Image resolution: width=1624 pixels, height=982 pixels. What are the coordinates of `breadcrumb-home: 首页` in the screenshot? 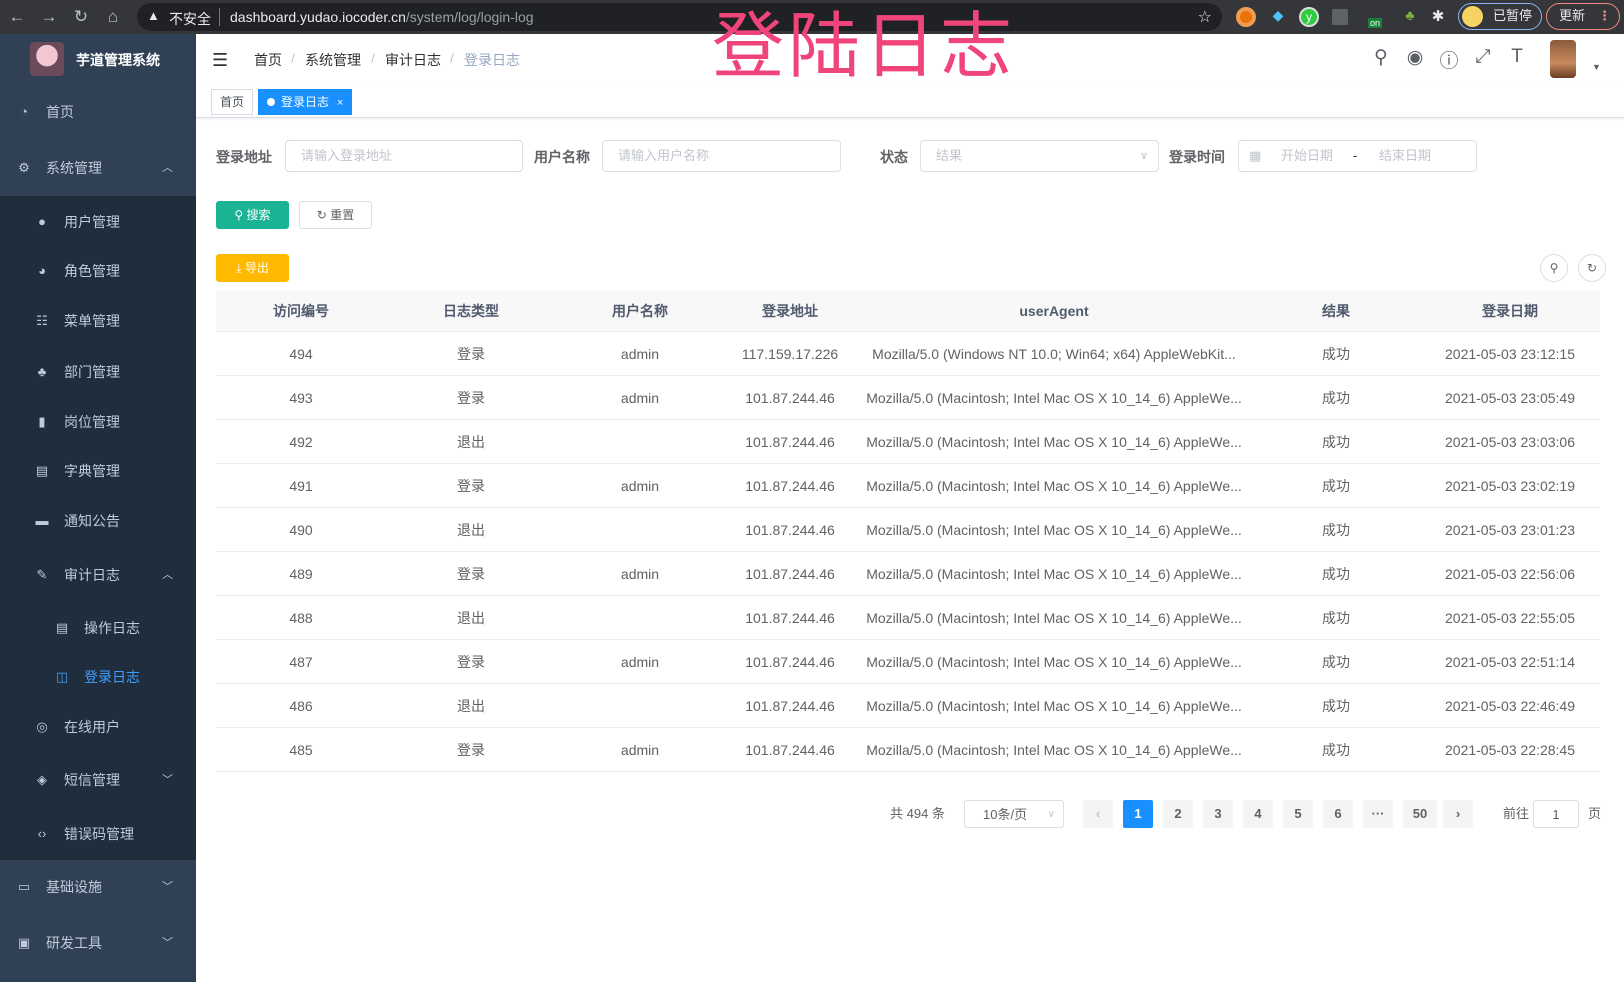 It's located at (268, 60).